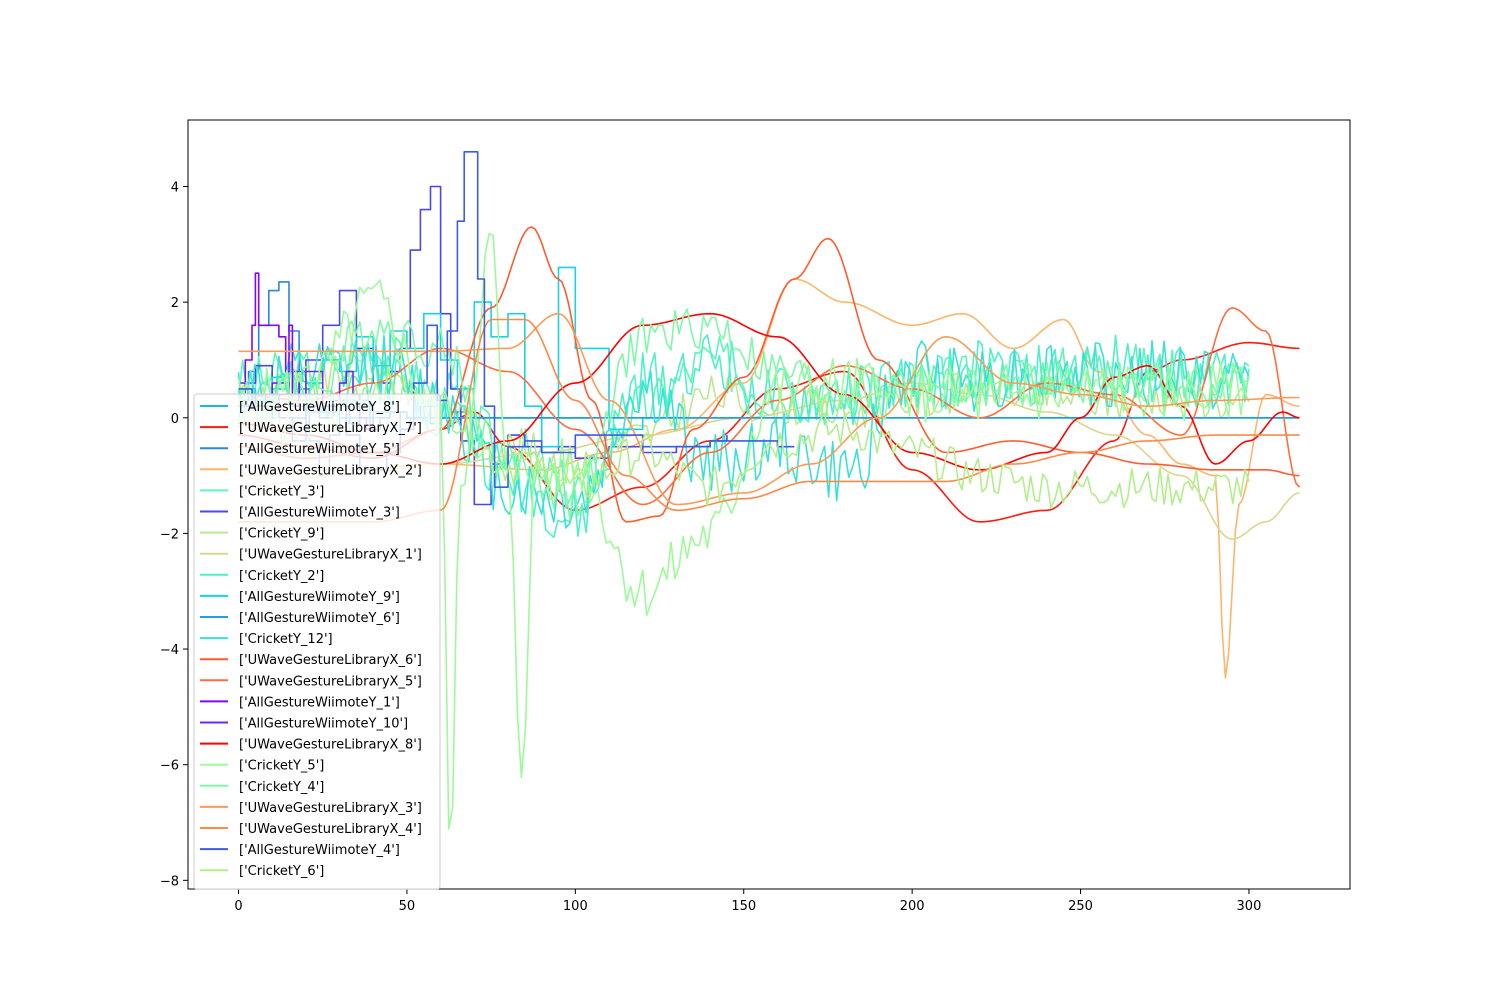 The height and width of the screenshot is (1000, 1500). What do you see at coordinates (319, 513) in the screenshot?
I see `legend-label: ['AllGestureWiimoteY_3']` at bounding box center [319, 513].